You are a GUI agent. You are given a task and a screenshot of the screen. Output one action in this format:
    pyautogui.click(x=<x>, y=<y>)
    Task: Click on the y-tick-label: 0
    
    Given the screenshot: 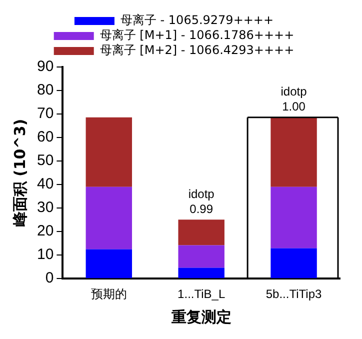 What is the action you would take?
    pyautogui.click(x=49, y=278)
    